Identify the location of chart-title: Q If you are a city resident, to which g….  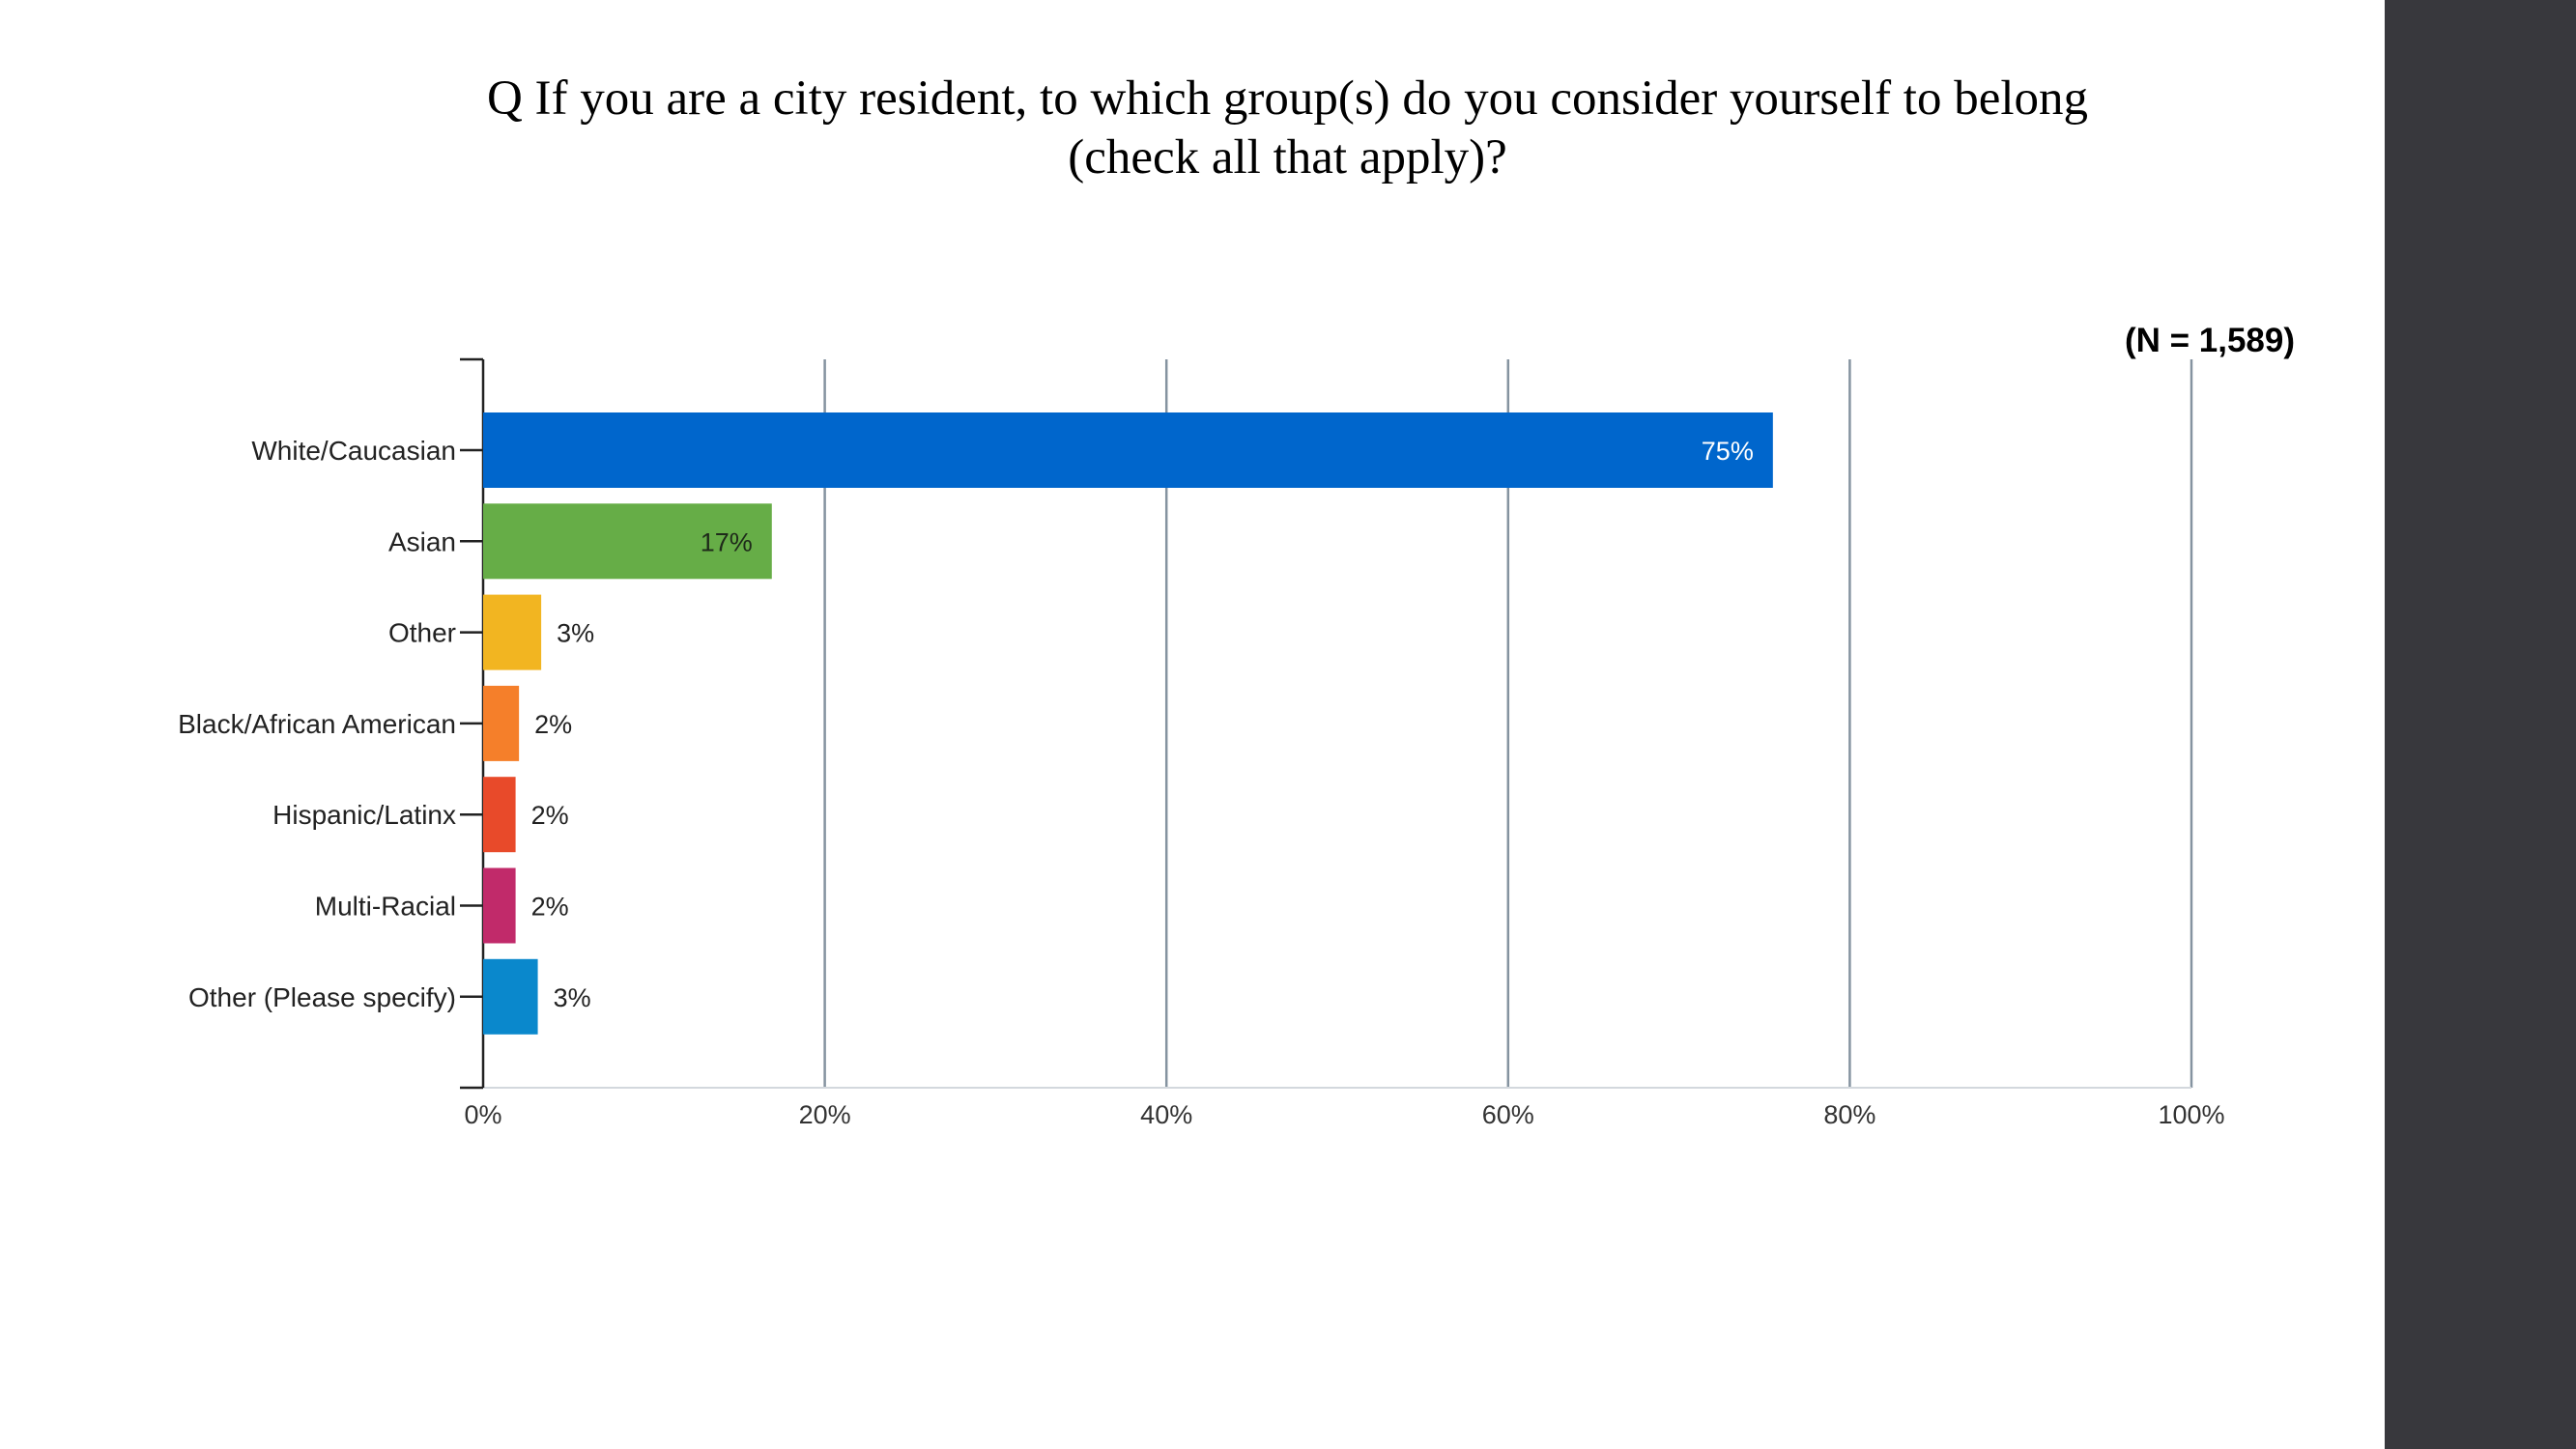
(1288, 128).